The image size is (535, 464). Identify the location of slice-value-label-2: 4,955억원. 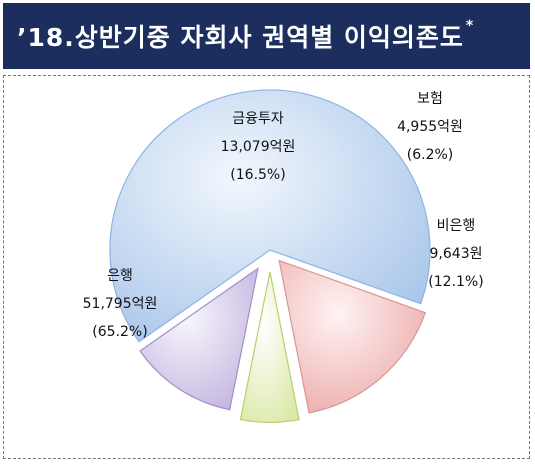
(430, 127).